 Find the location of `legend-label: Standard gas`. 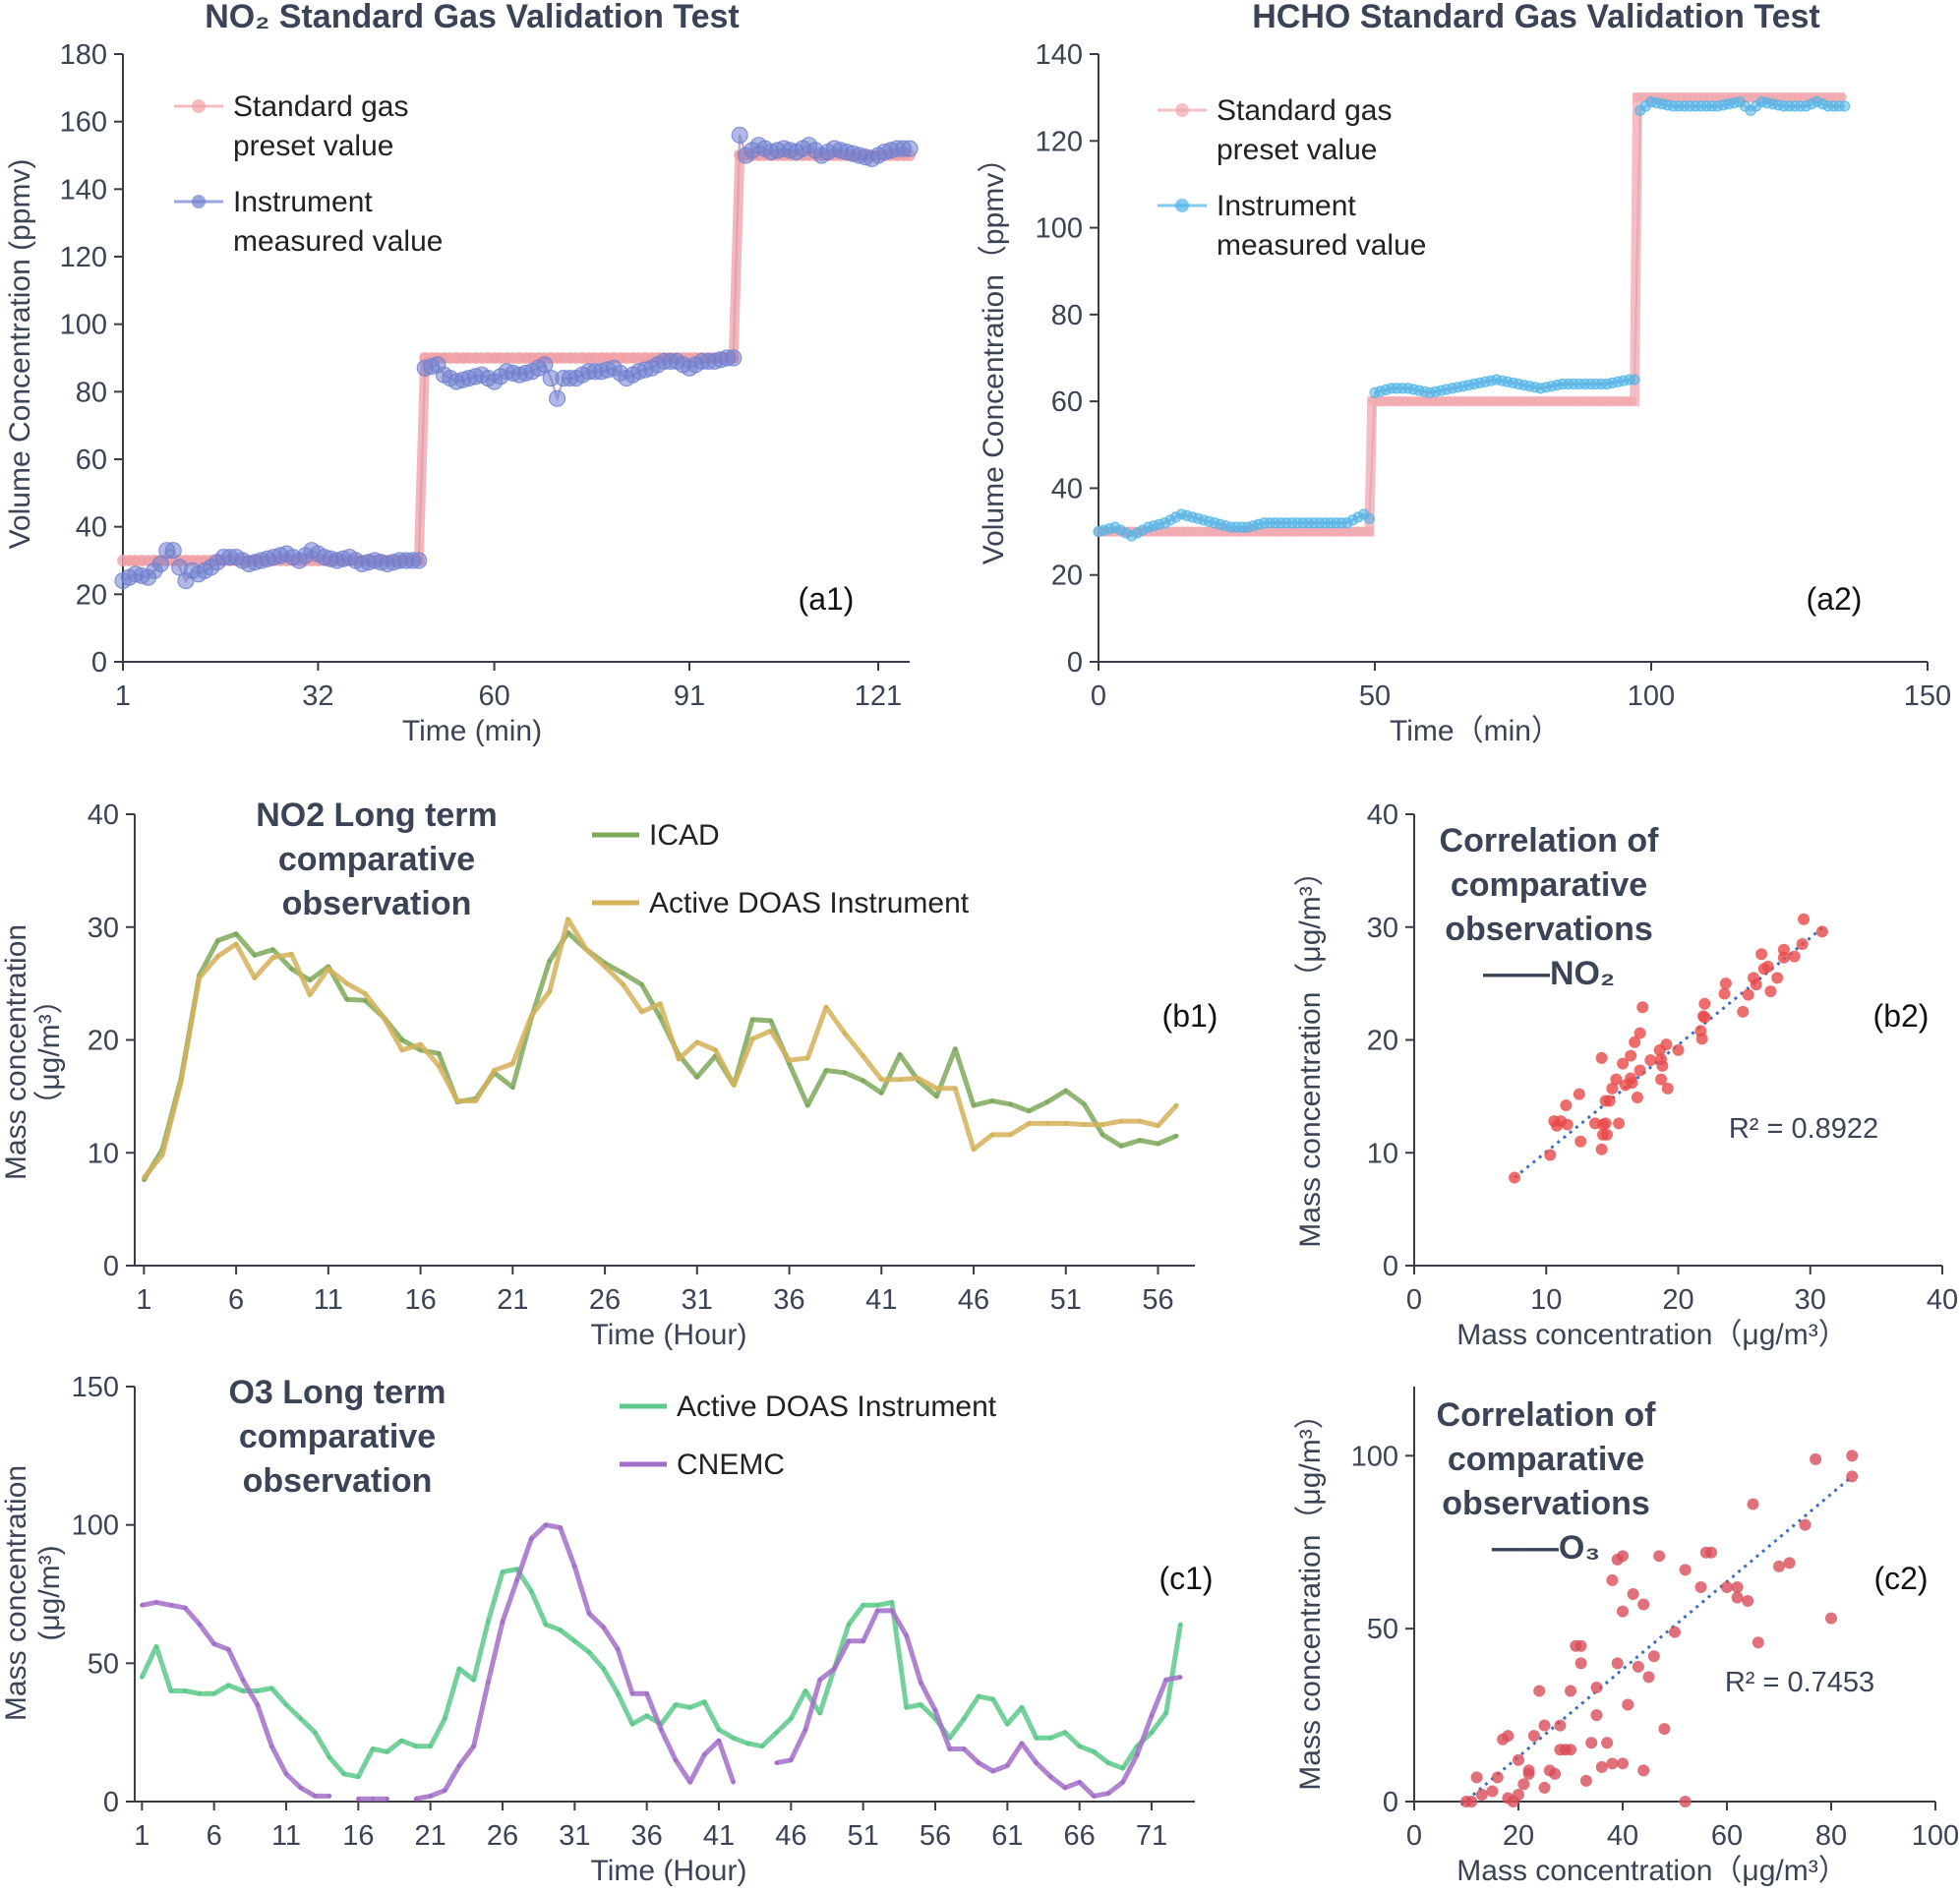

legend-label: Standard gas is located at coordinates (320, 106).